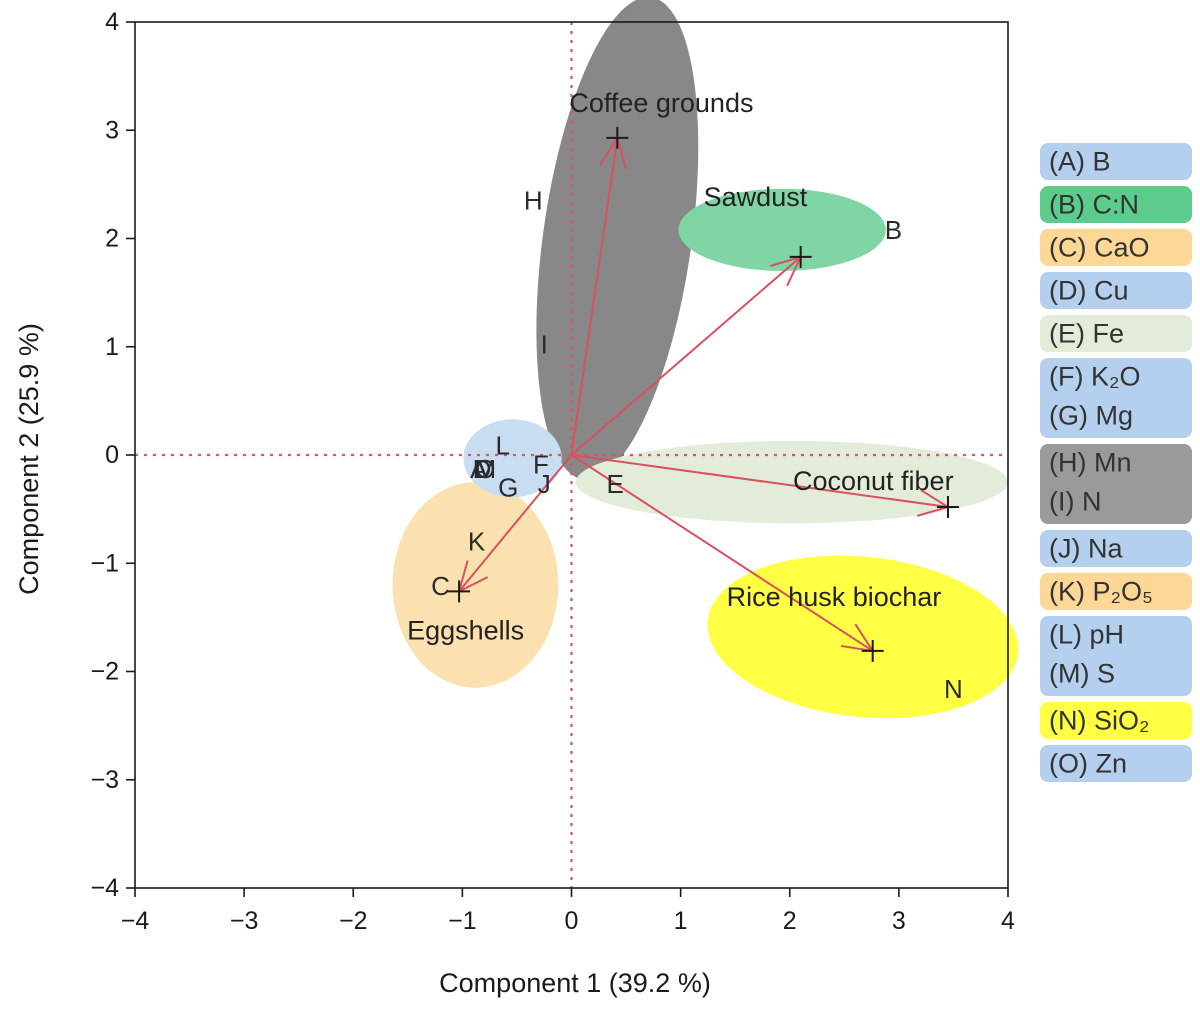 The width and height of the screenshot is (1200, 1020). I want to click on x-axis-title: Component 1 (39.2 %), so click(575, 983).